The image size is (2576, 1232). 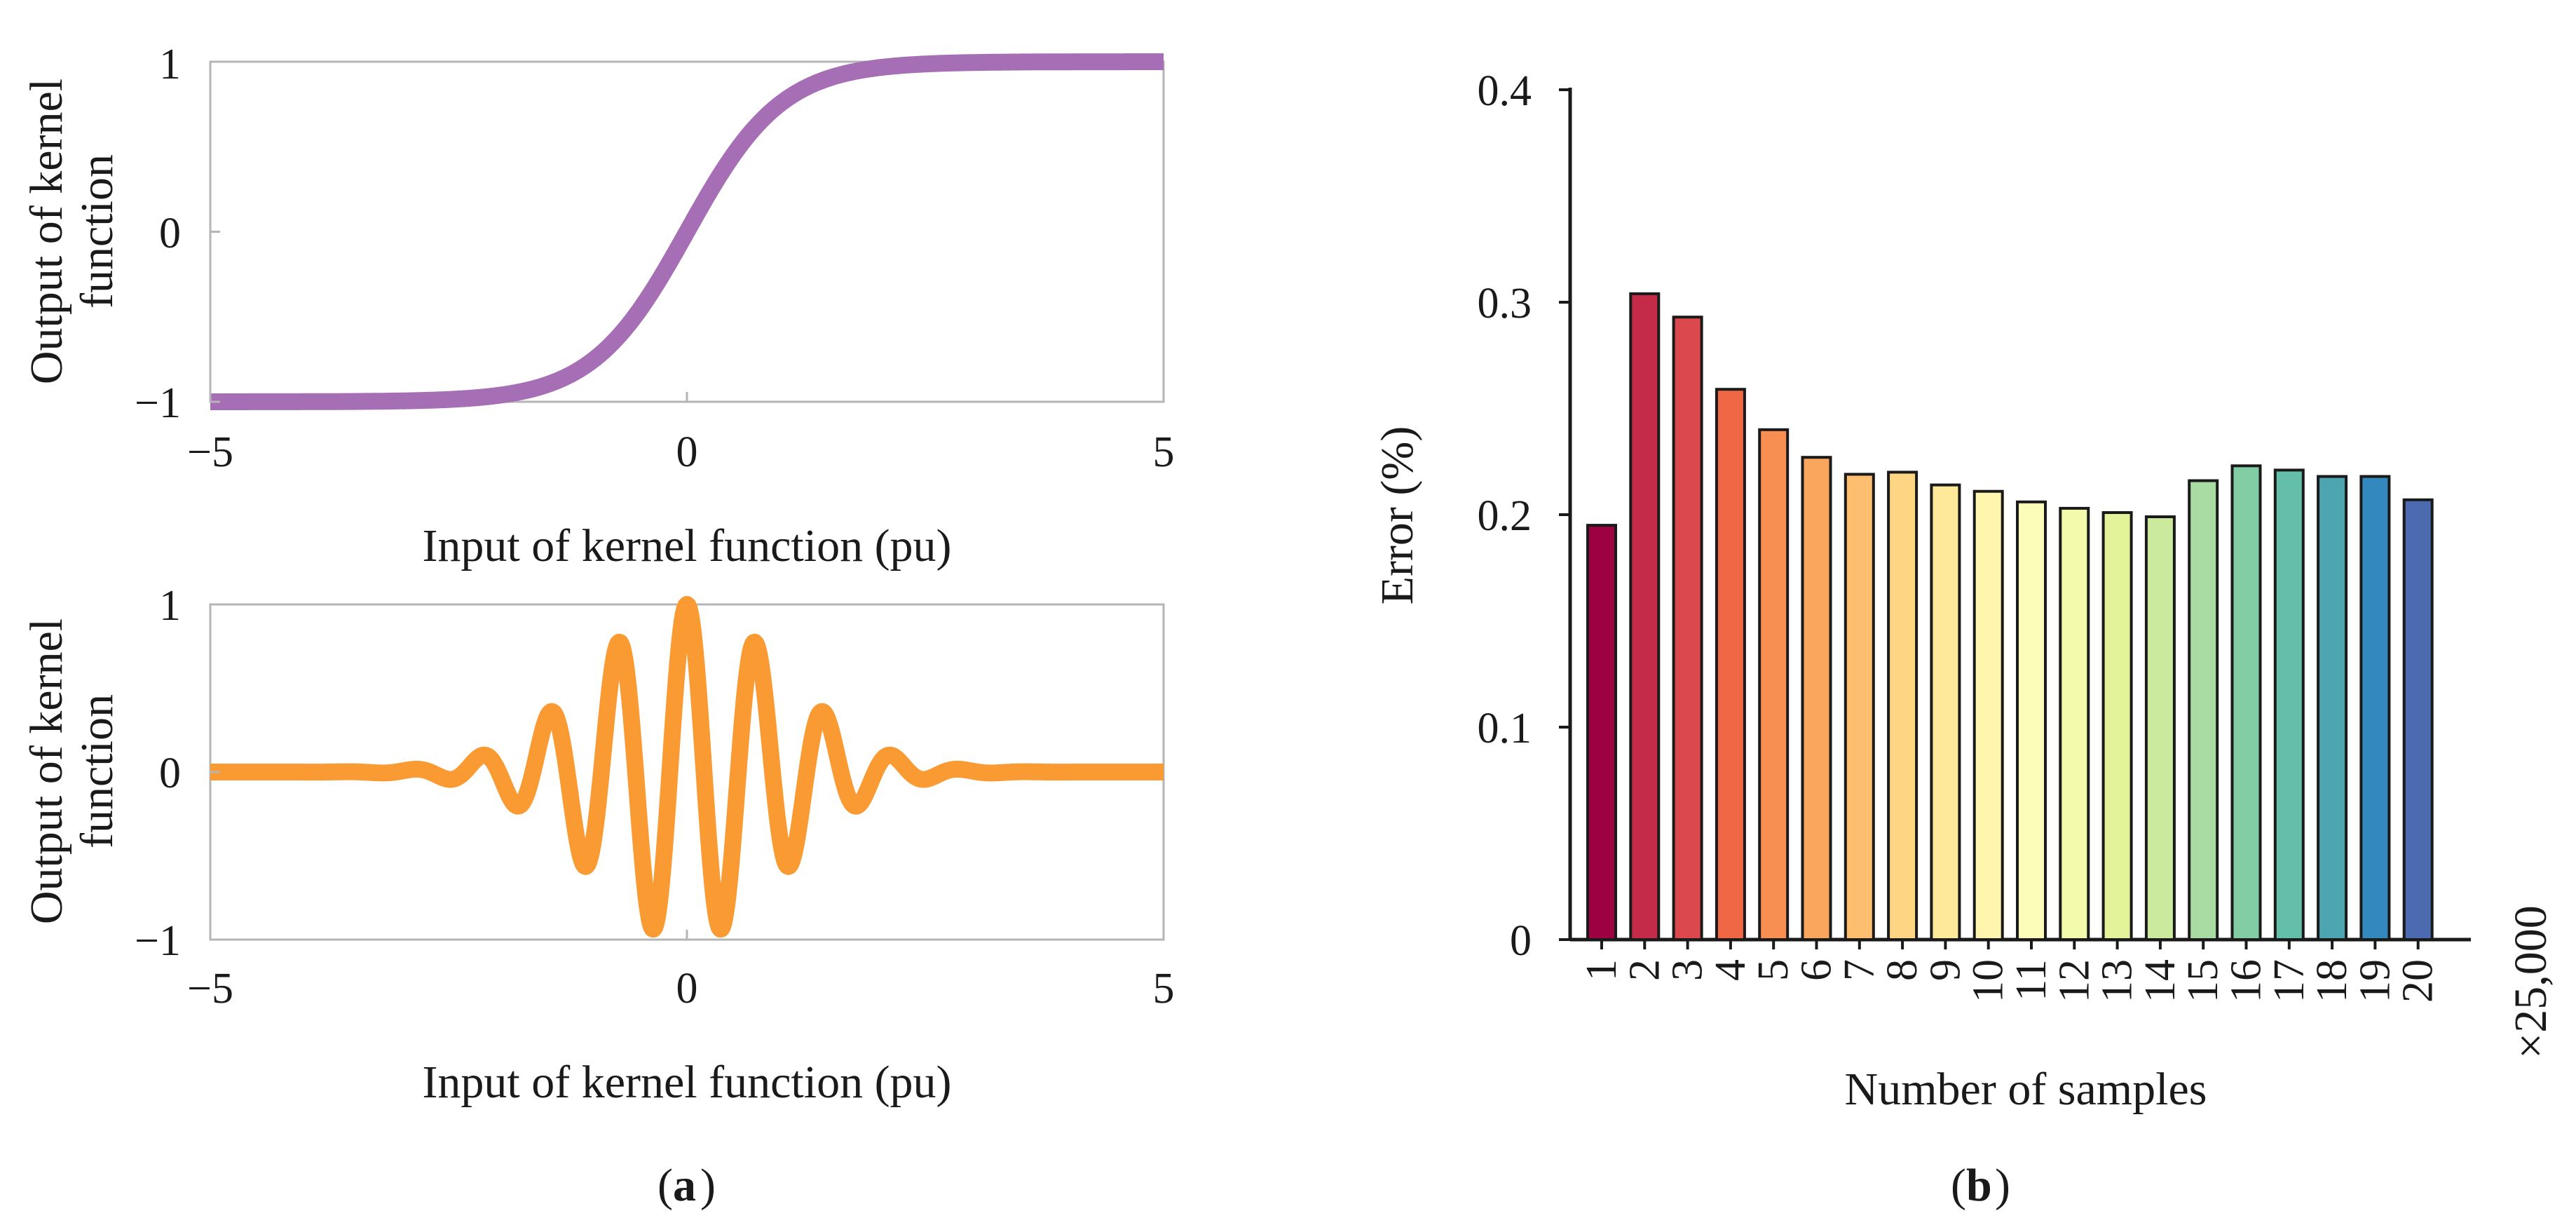 What do you see at coordinates (1505, 303) in the screenshot?
I see `y-tick-bar-0.3: 0.3` at bounding box center [1505, 303].